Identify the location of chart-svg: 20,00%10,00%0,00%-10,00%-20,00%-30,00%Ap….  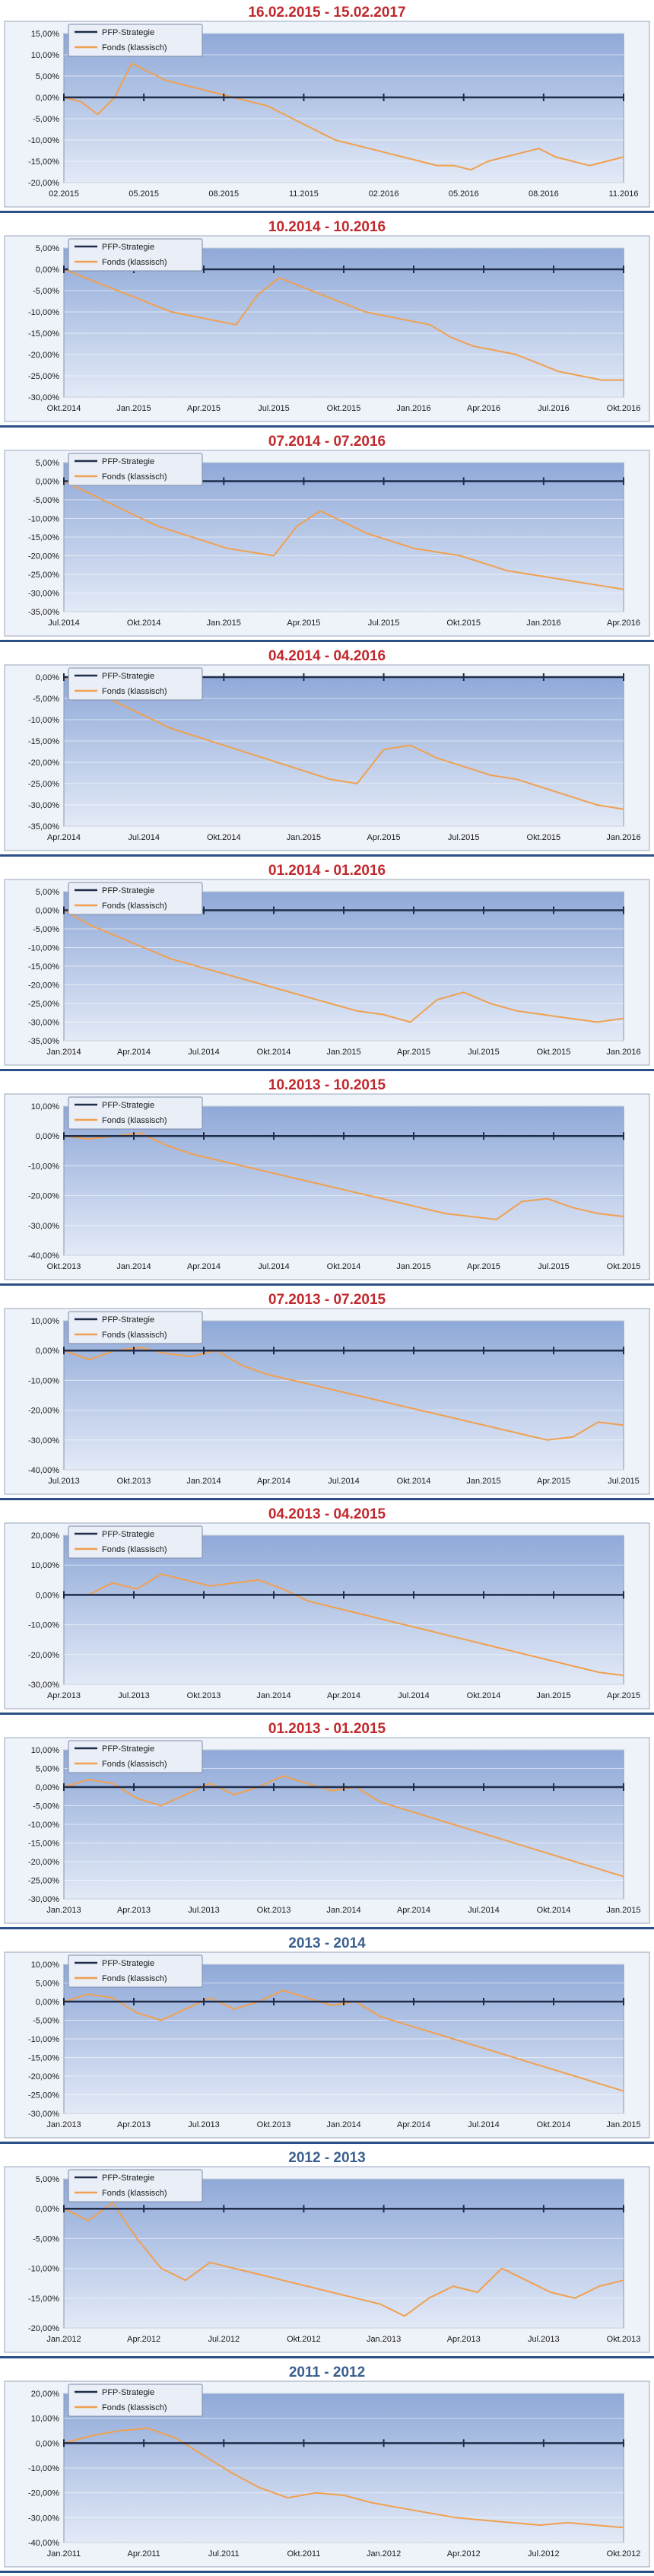
(327, 1615).